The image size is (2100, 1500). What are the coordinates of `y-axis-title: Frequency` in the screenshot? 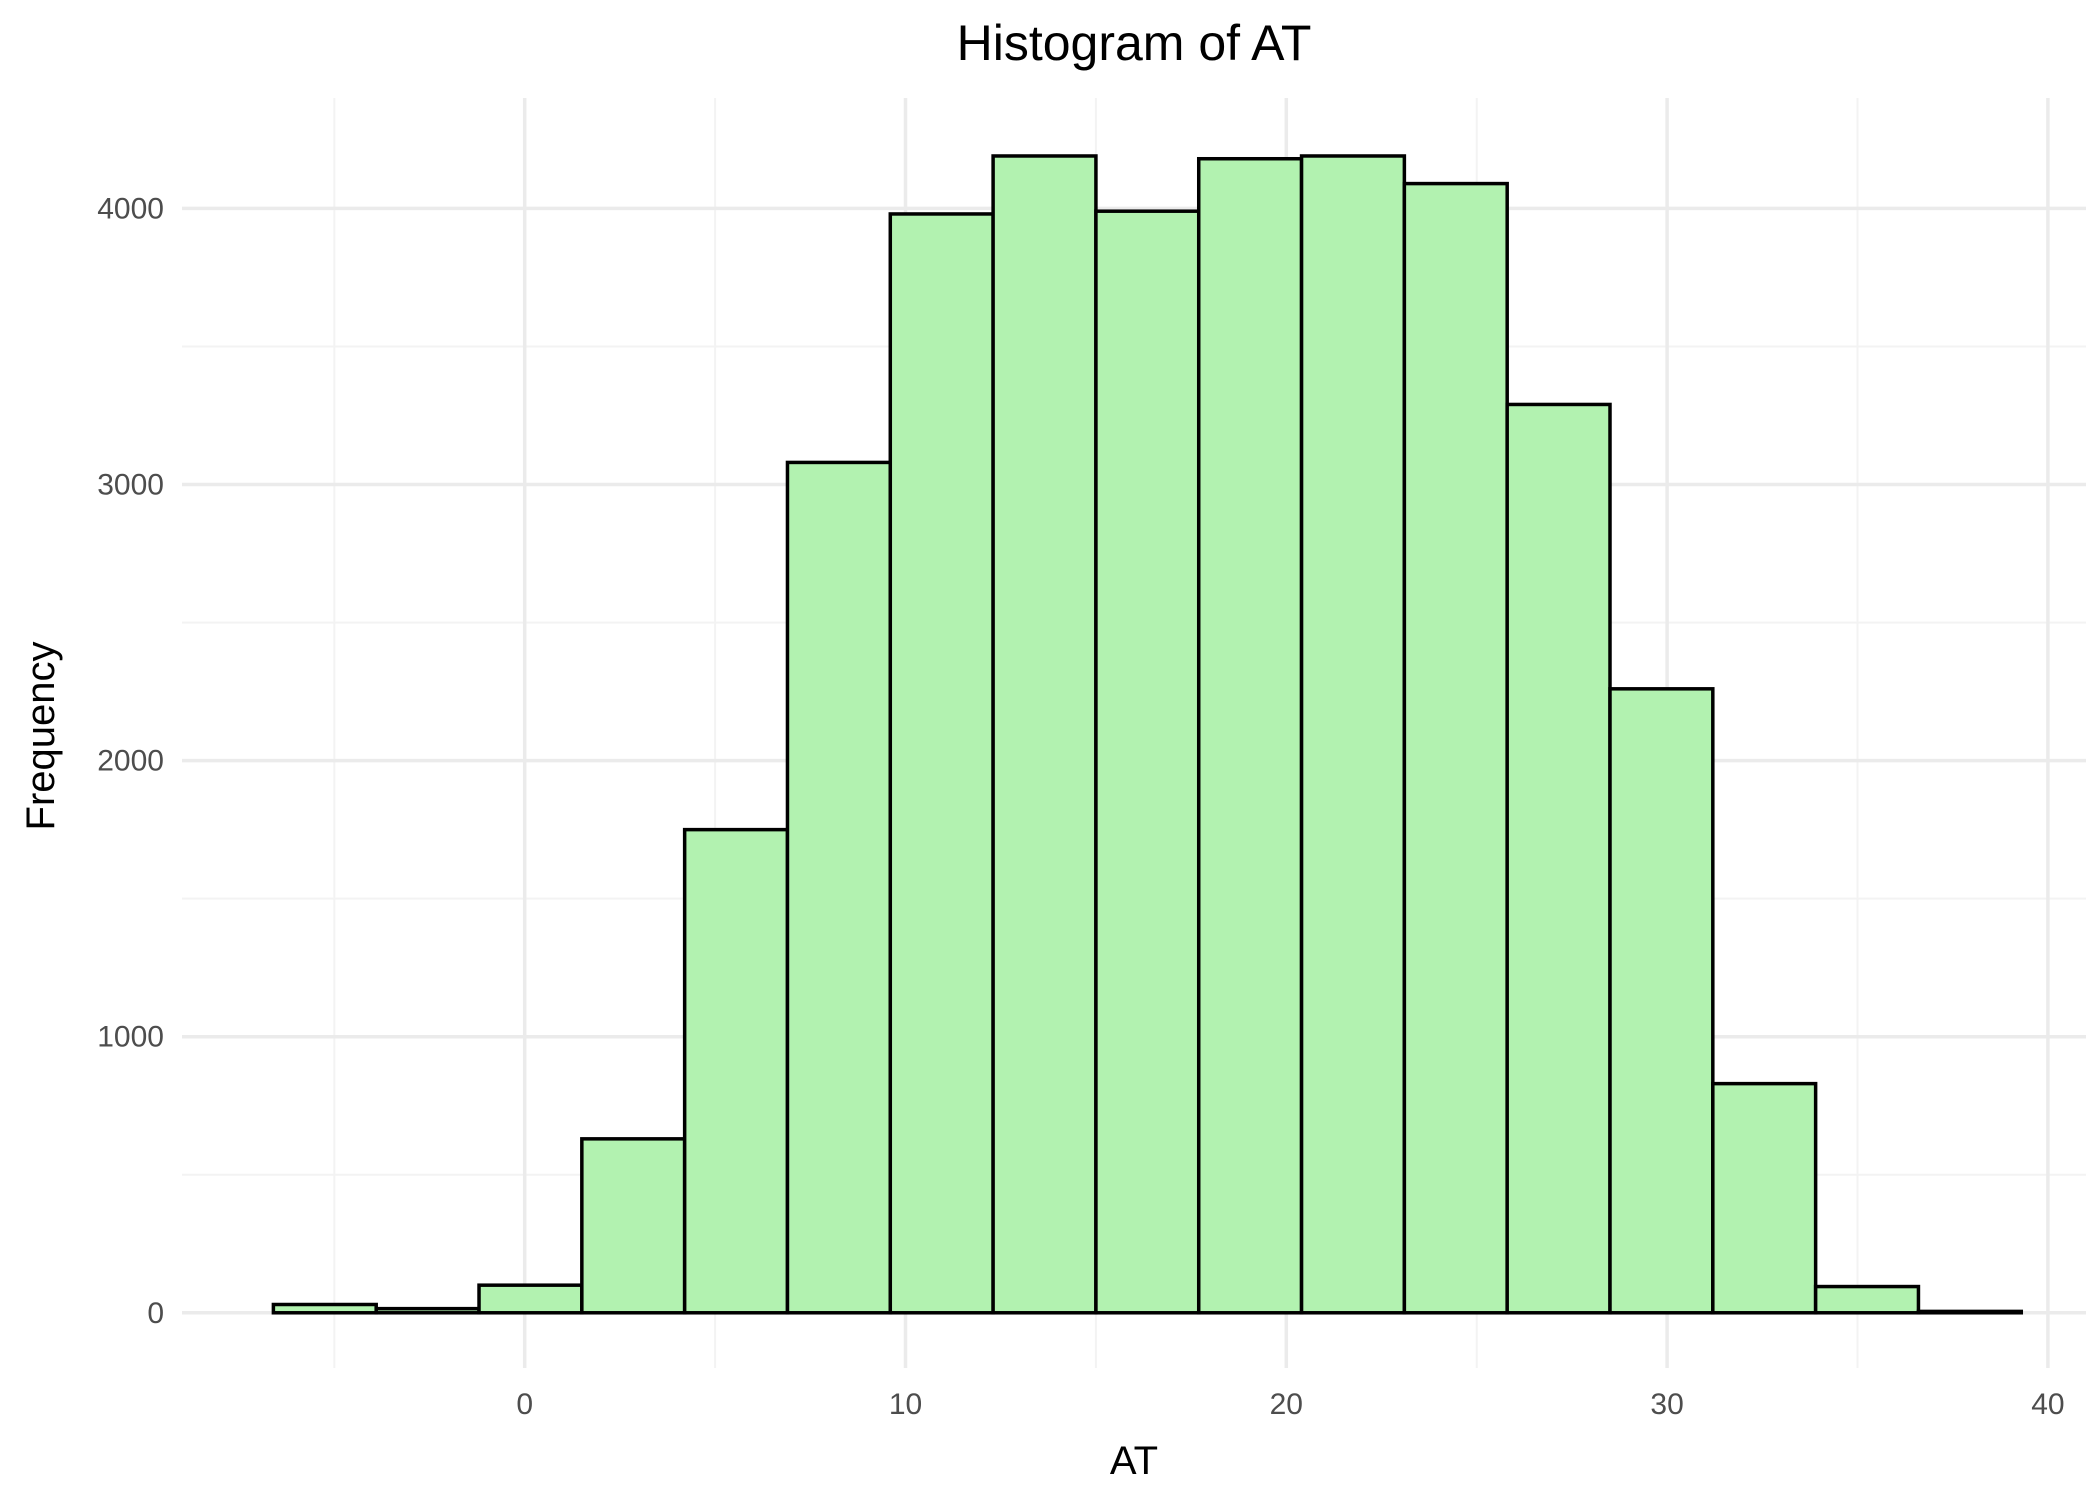 It's located at (41, 736).